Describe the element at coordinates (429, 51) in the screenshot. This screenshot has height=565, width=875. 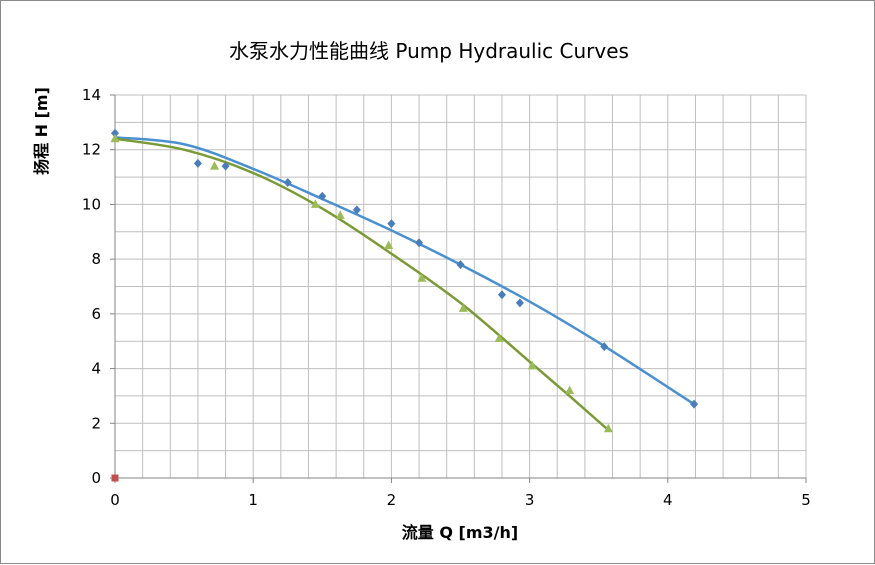
I see `chart-title: 水泵水力性能曲线 Pump Hydraulic Curves` at that location.